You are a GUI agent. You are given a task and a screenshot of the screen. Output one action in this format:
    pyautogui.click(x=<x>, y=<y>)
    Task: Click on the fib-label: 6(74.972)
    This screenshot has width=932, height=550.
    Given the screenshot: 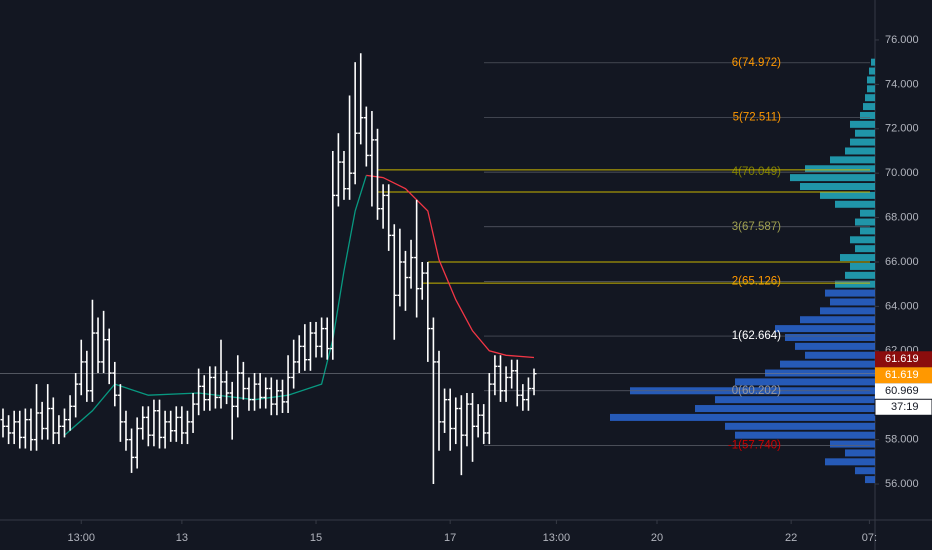 What is the action you would take?
    pyautogui.click(x=756, y=63)
    